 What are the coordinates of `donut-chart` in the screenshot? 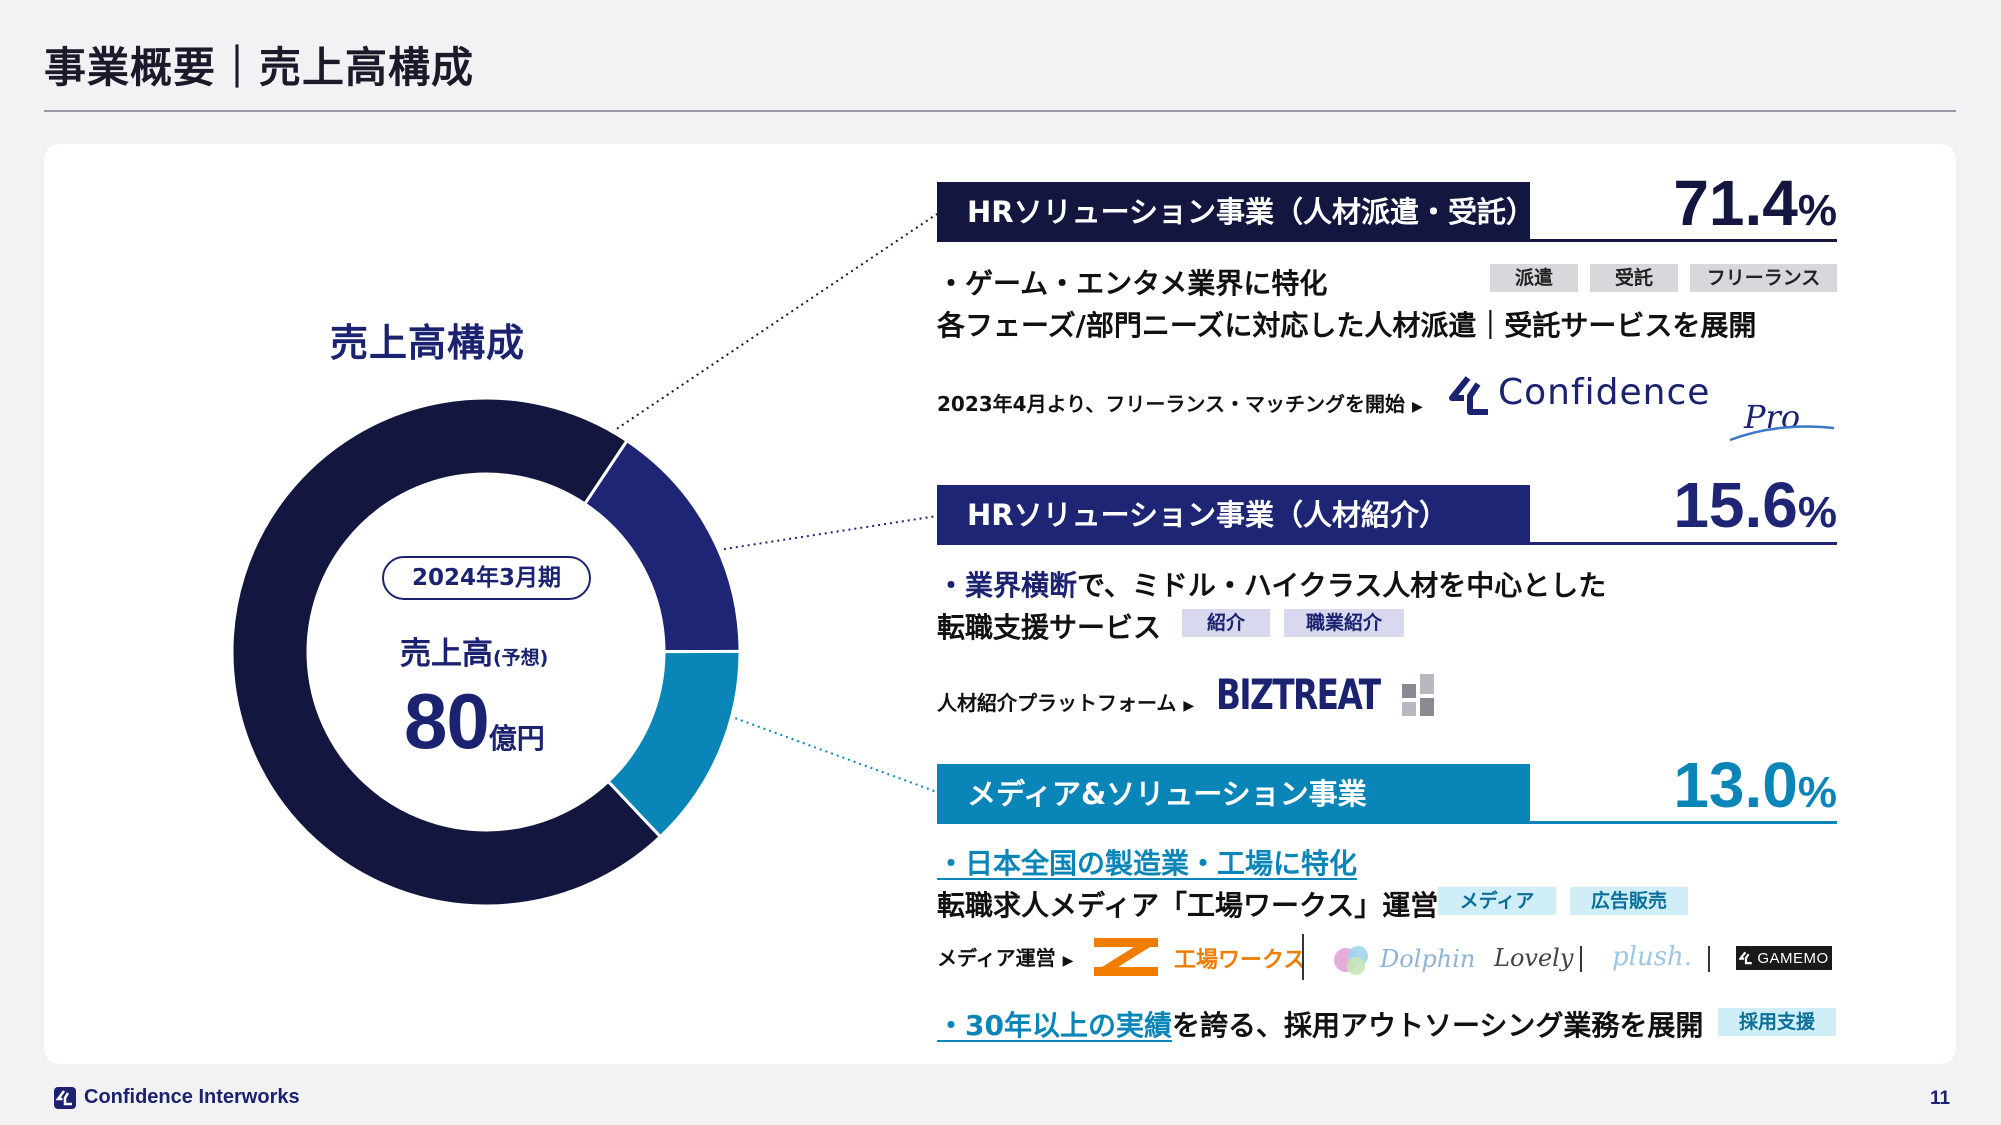 It's located at (486, 652).